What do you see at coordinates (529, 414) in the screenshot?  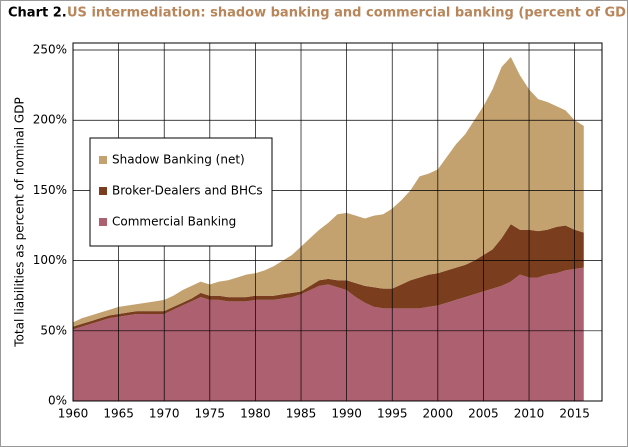 I see `x-tick-label: 2010` at bounding box center [529, 414].